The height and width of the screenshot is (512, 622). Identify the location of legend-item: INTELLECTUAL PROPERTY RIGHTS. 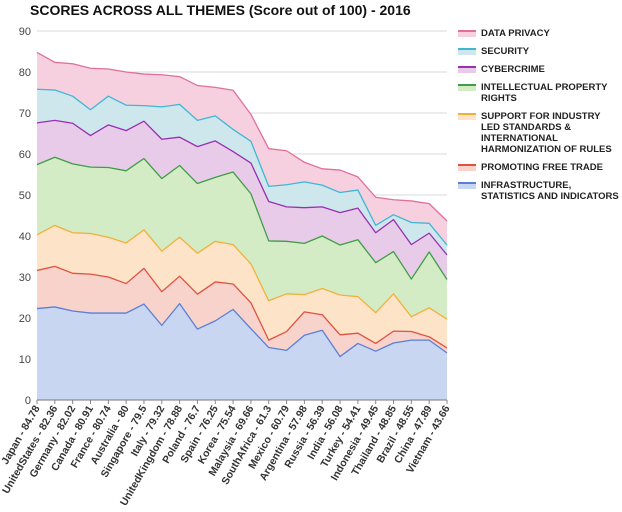
(537, 93).